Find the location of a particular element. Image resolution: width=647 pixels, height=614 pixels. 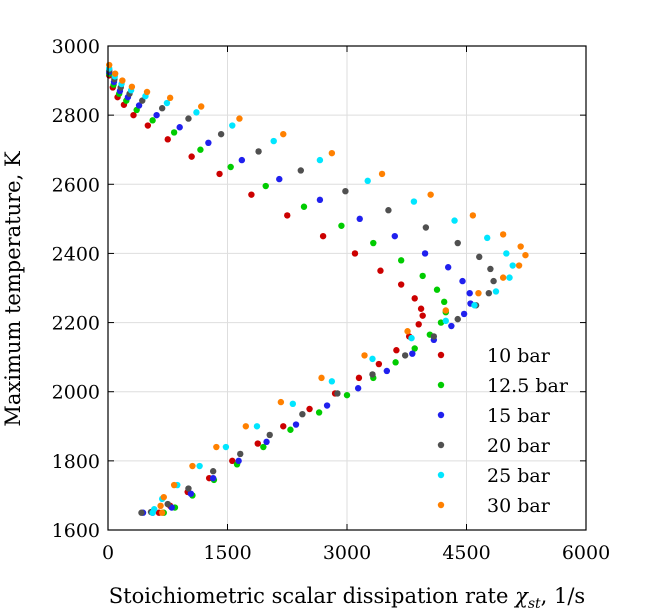

legend-label: 10 bar is located at coordinates (519, 356).